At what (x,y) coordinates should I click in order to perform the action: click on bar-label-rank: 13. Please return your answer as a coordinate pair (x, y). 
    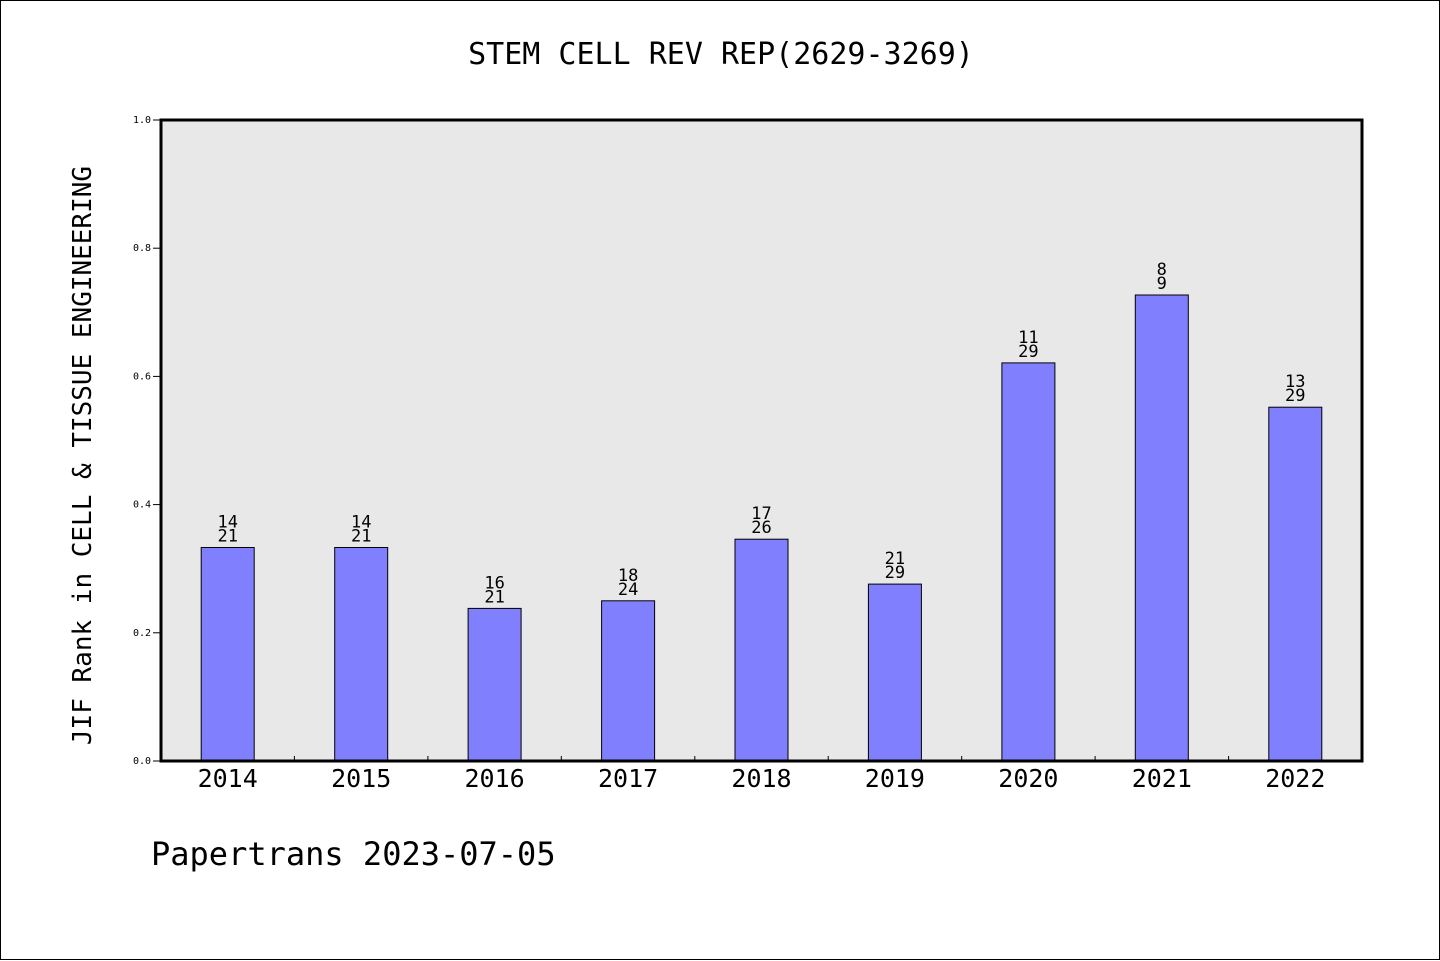
    Looking at the image, I should click on (1295, 382).